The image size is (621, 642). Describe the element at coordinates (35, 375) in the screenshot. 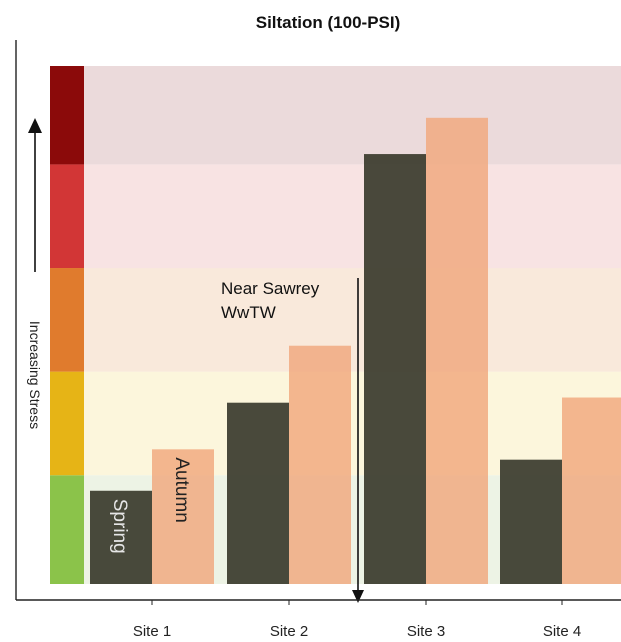

I see `y-axis-label: Increasing Stress` at that location.